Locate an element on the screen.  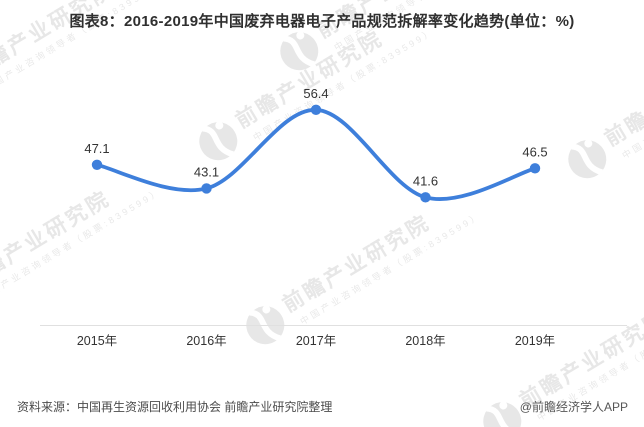
x-axis-label: 2019年 is located at coordinates (535, 341).